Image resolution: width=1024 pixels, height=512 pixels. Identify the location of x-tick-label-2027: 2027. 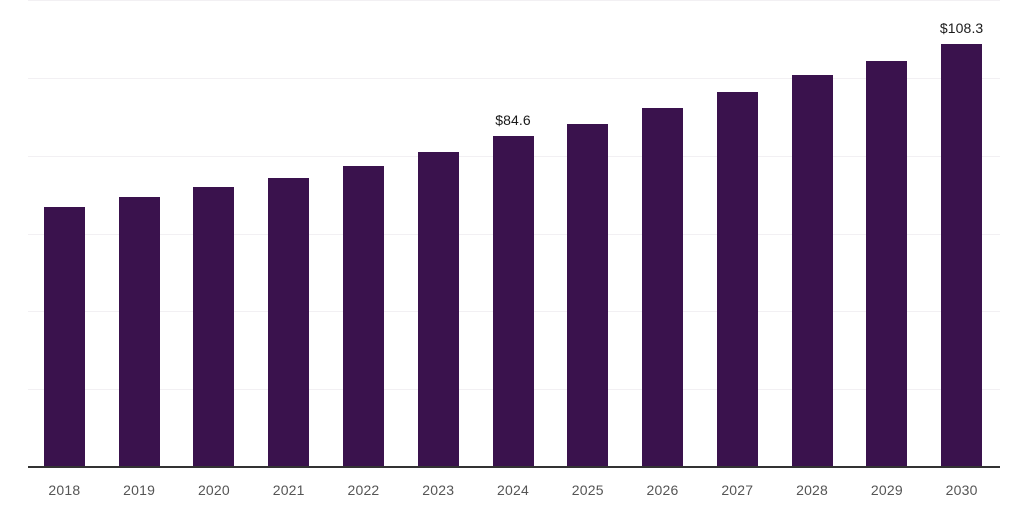
(737, 490).